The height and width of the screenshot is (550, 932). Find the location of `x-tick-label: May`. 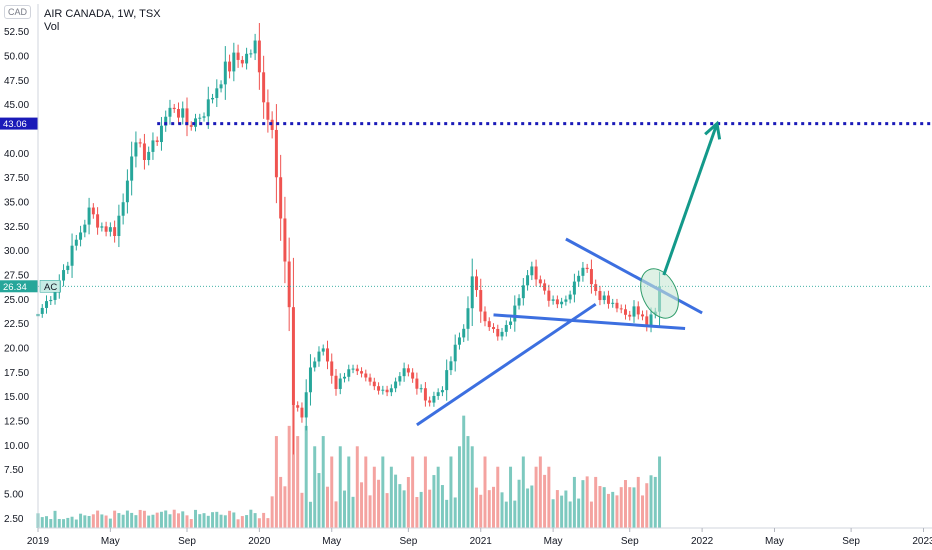

x-tick-label: May is located at coordinates (553, 541).